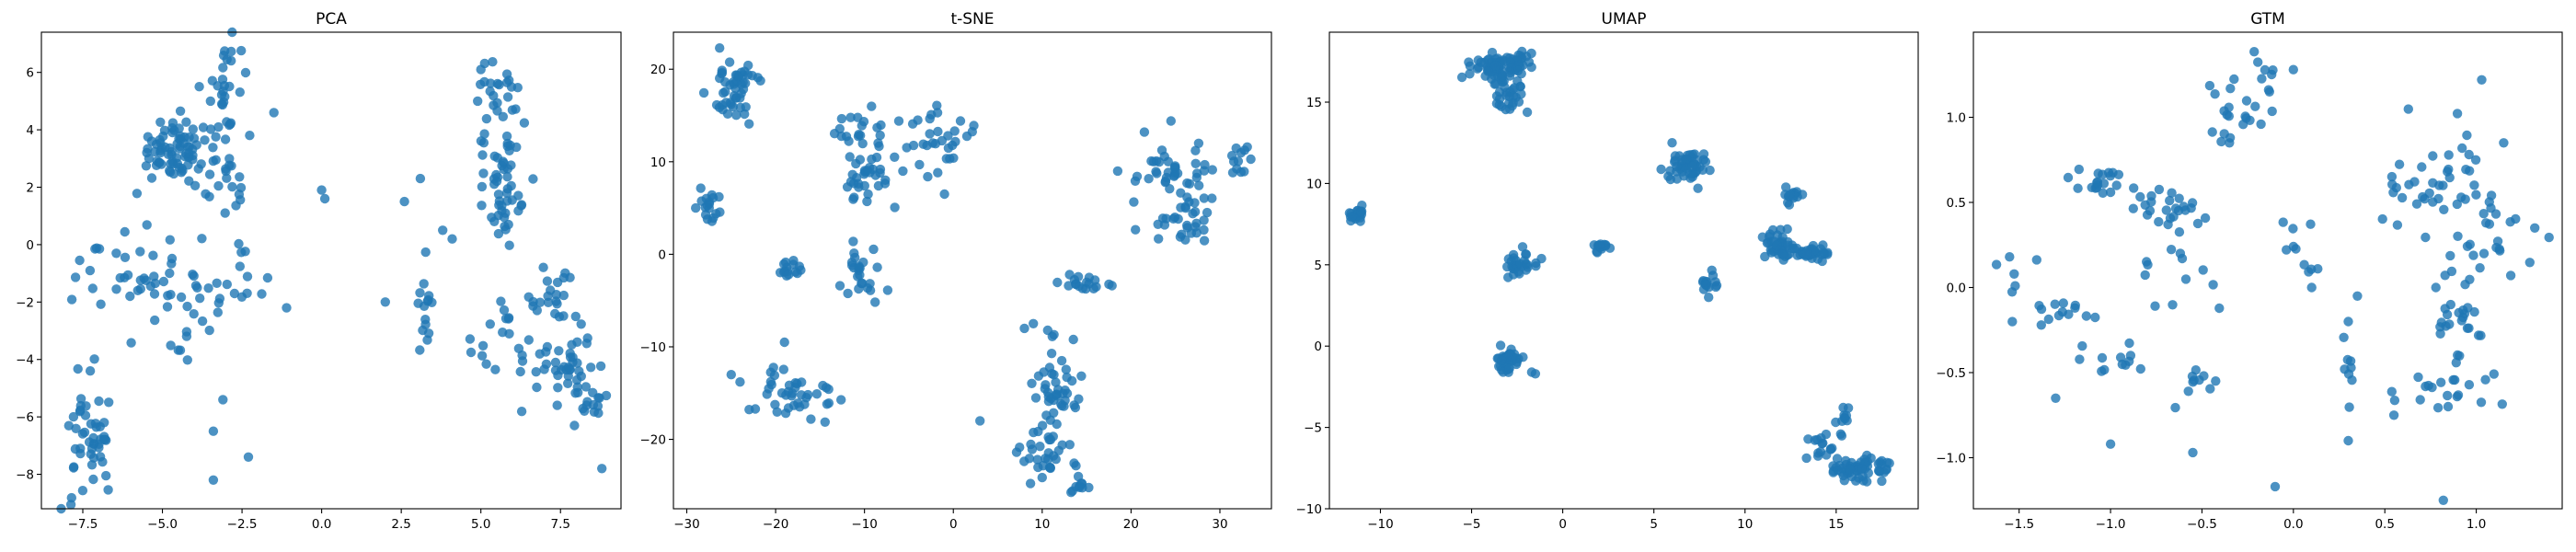  Describe the element at coordinates (1951, 373) in the screenshot. I see `y-tick-label: −0.5` at that location.